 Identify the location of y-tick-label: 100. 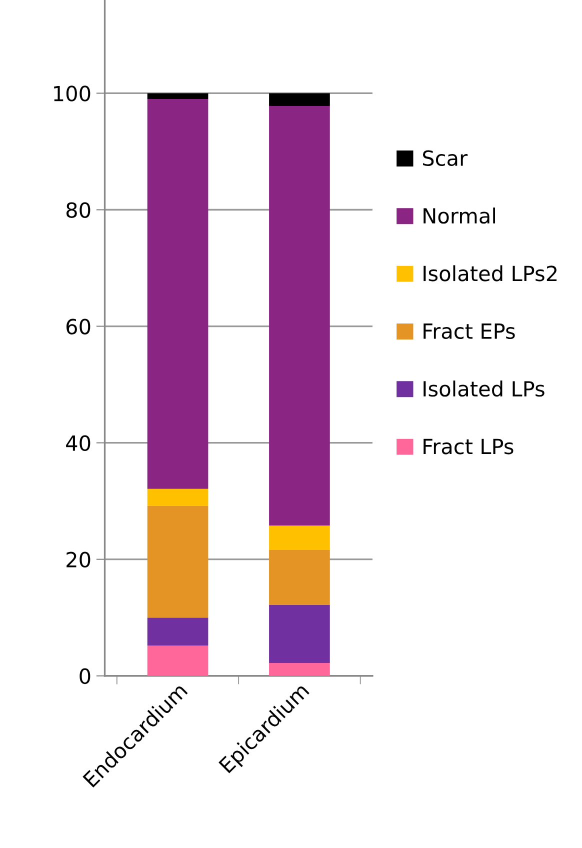
(72, 94).